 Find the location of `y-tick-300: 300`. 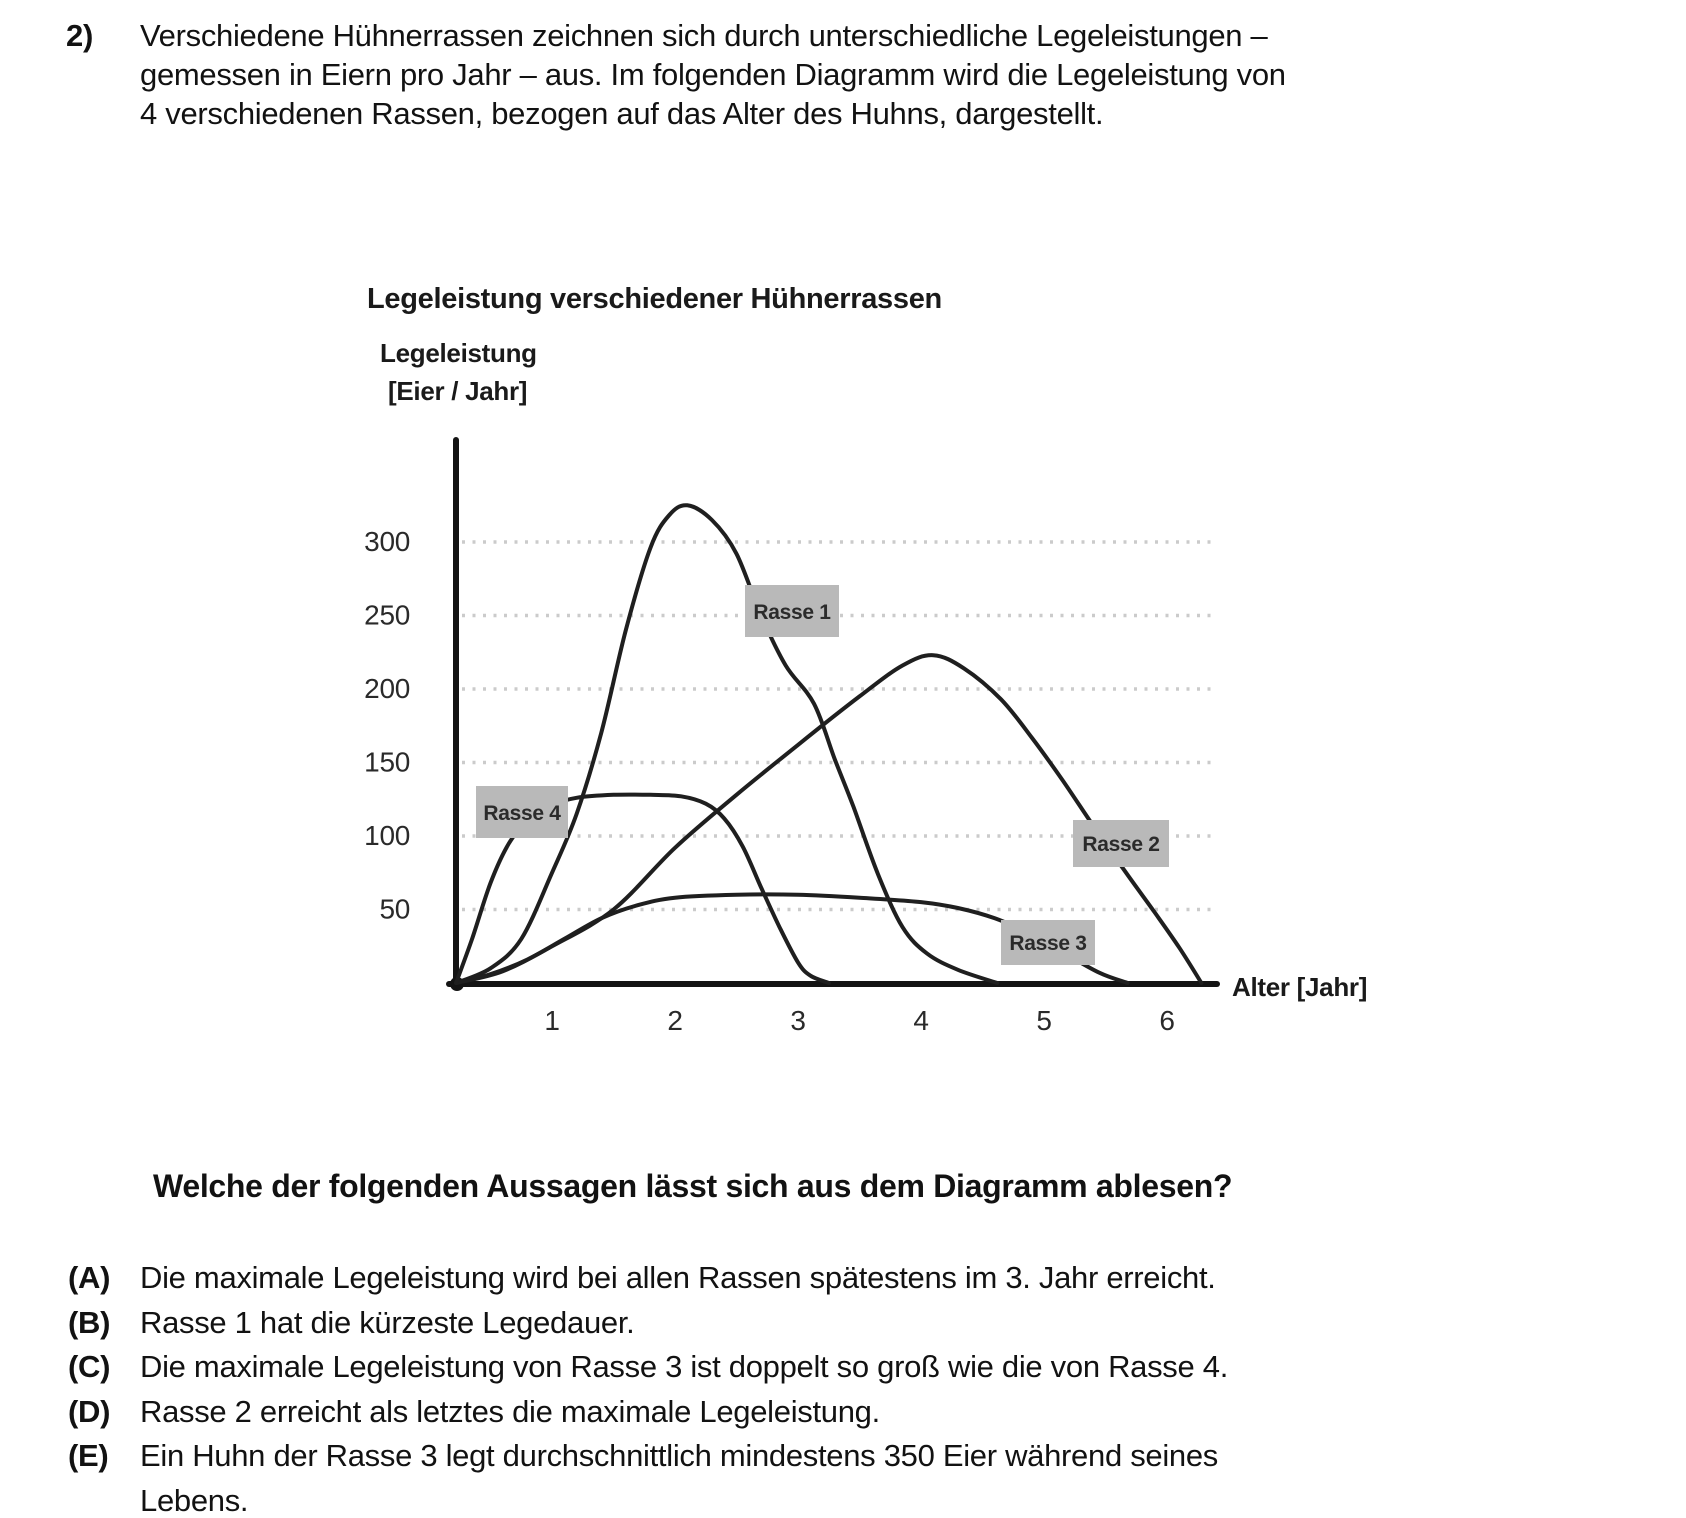

y-tick-300: 300 is located at coordinates (387, 541).